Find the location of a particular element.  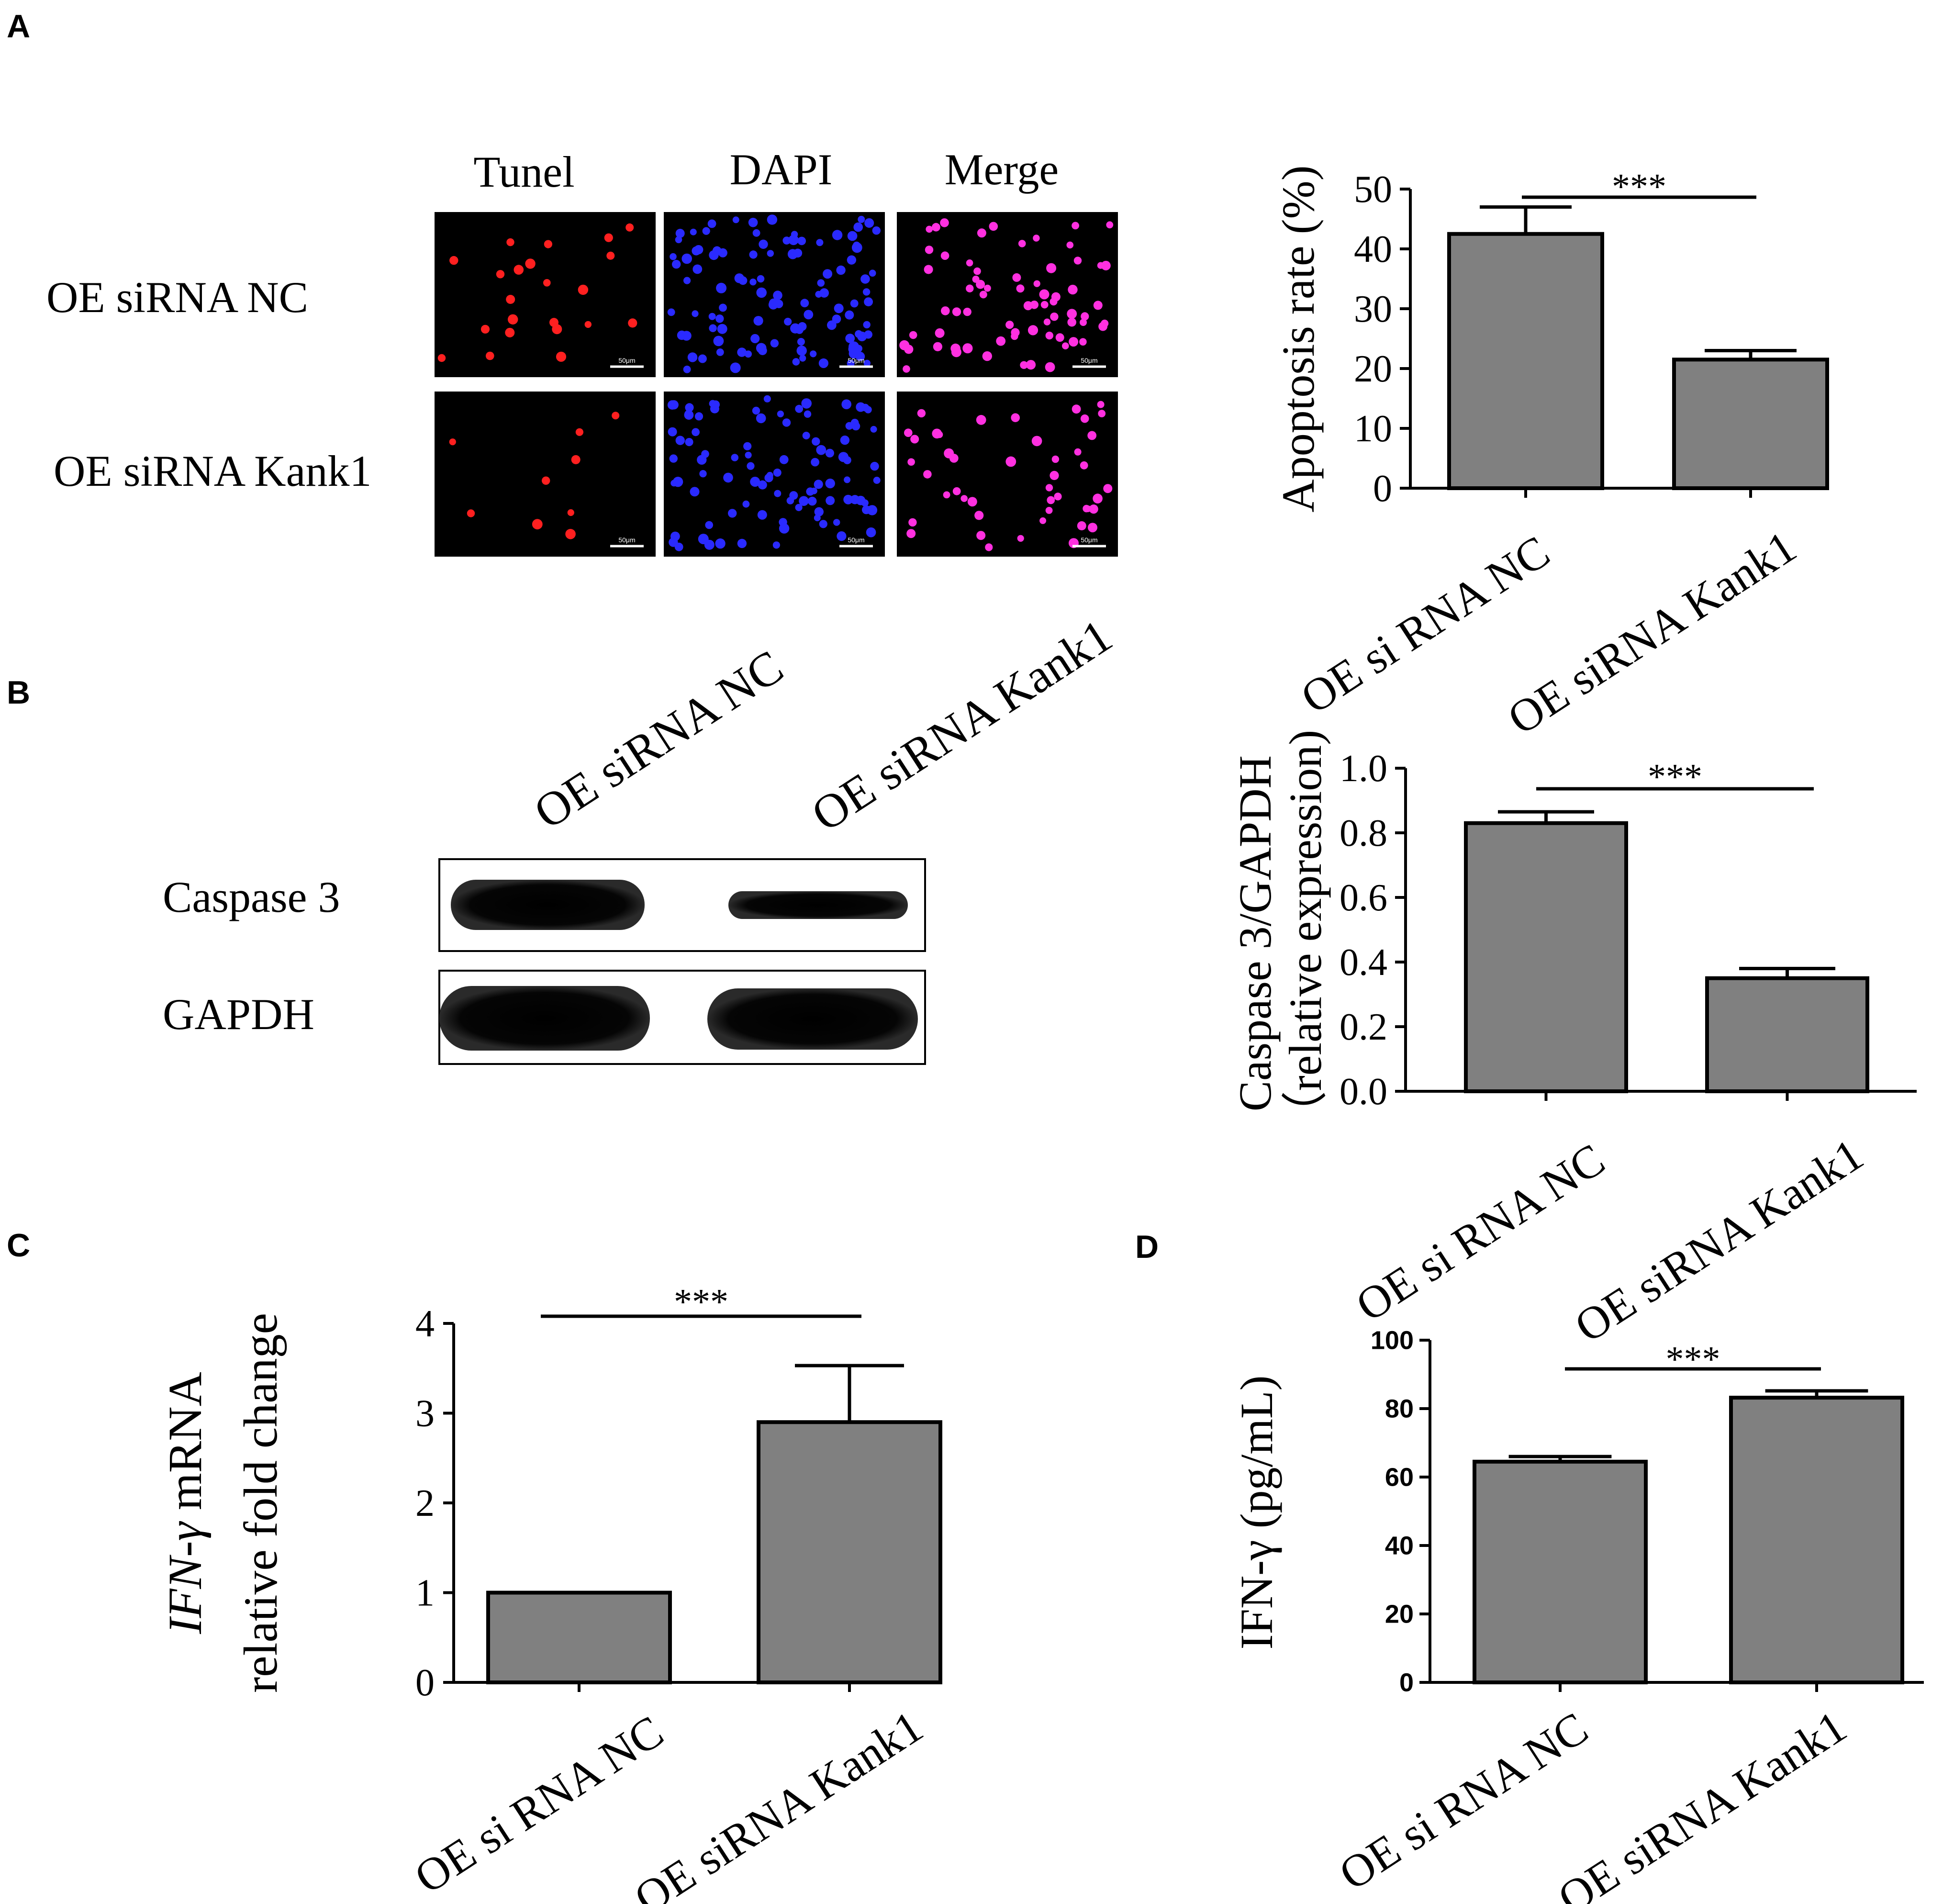

category-label-b-0: OE si RNA NC is located at coordinates (1480, 1233).